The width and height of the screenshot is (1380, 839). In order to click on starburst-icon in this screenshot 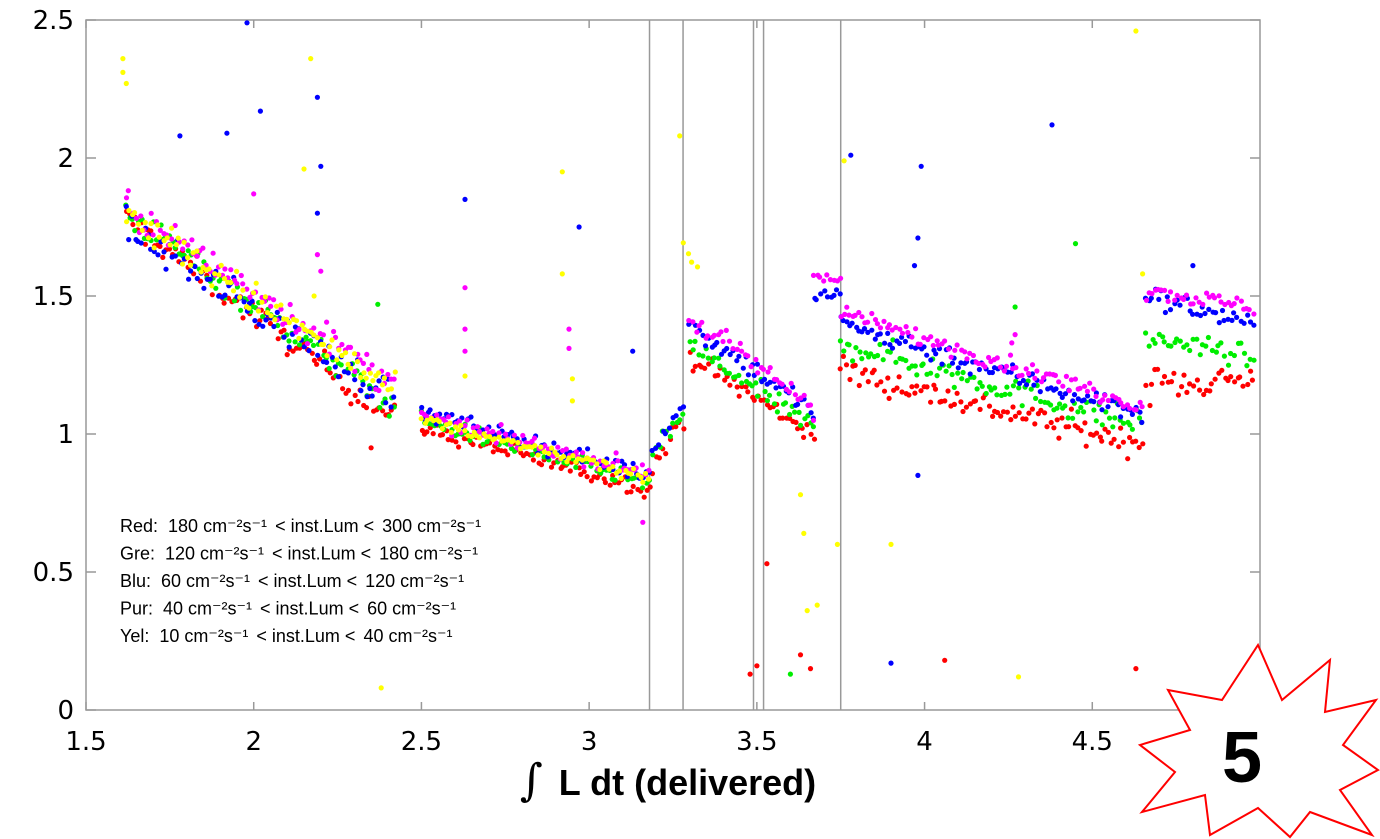, I will do `click(1258, 740)`.